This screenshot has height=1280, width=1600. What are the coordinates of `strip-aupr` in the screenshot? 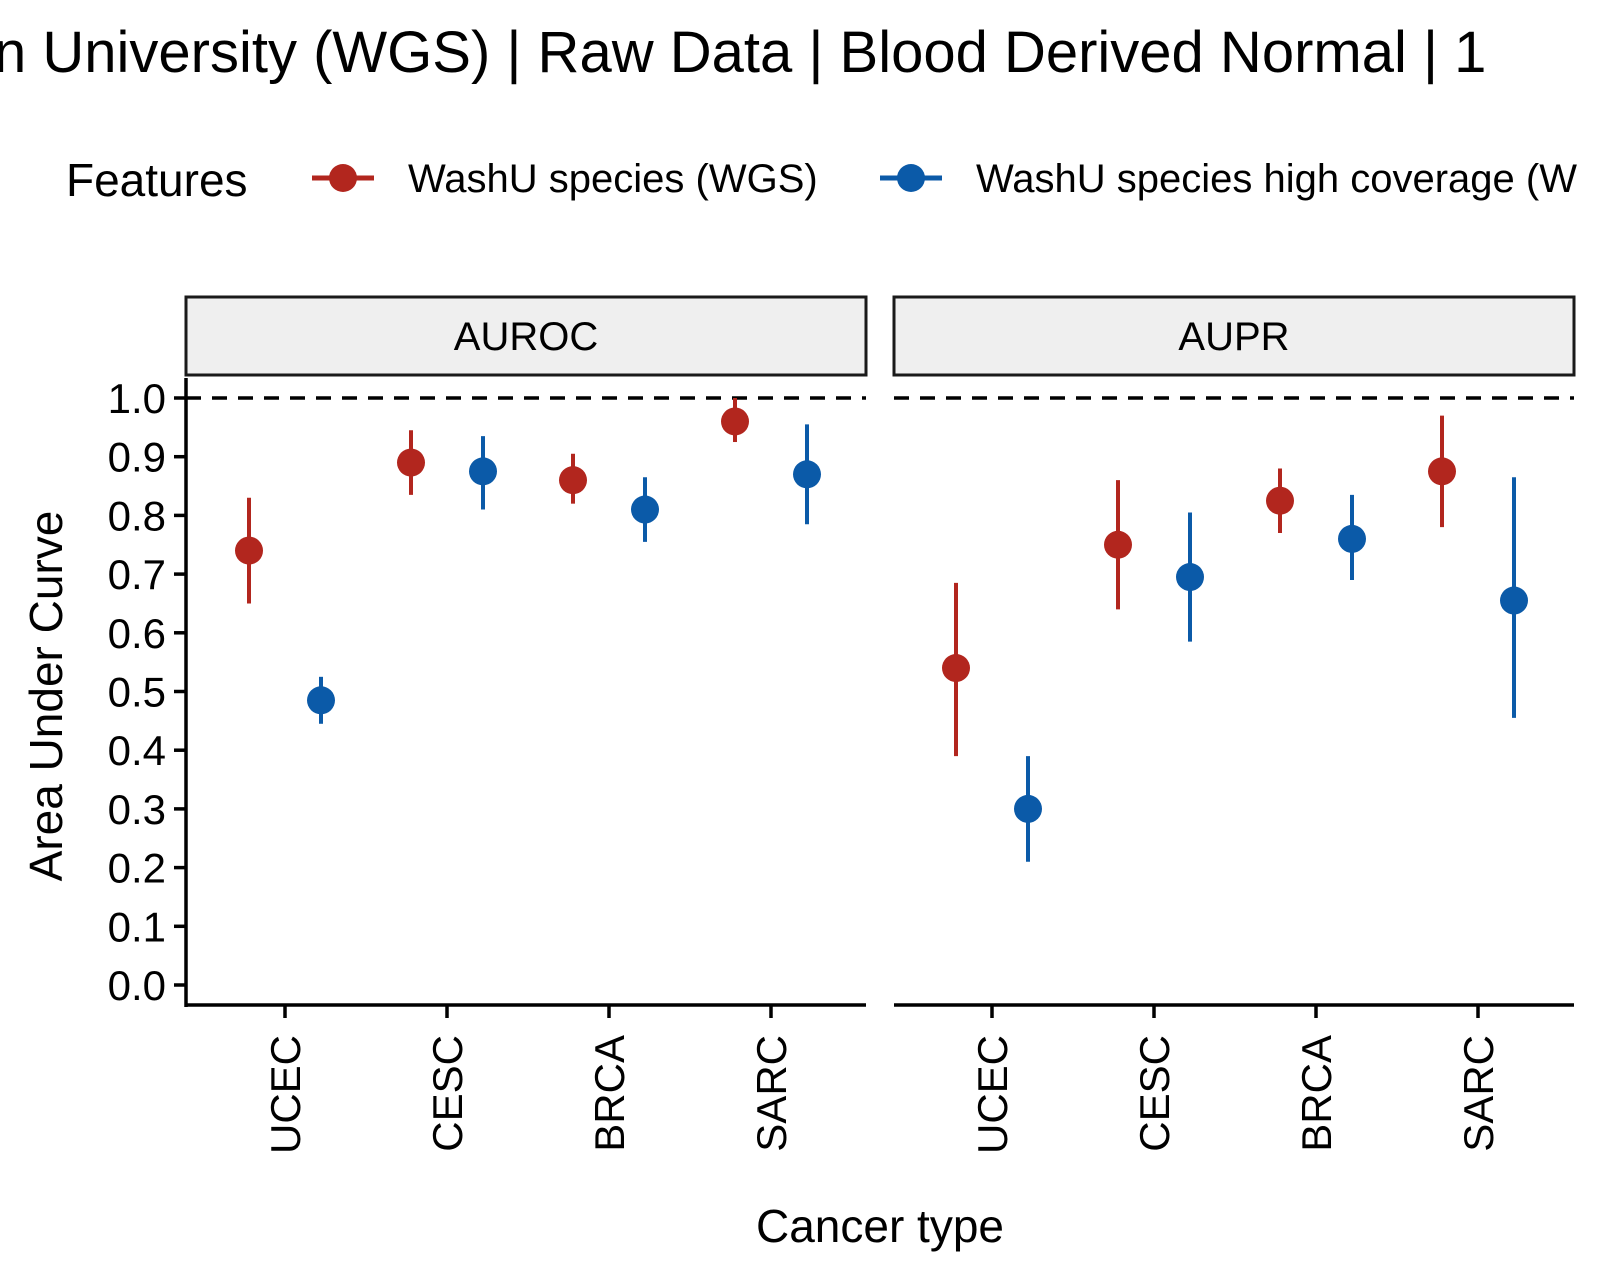 It's located at (1234, 336).